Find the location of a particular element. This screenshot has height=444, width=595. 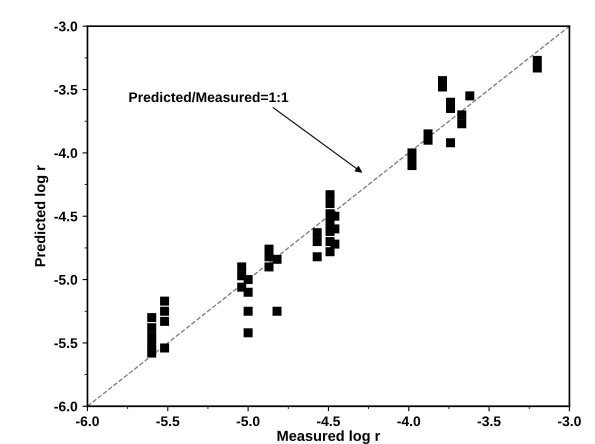

y-axis-title: Predicted log r is located at coordinates (41, 215).